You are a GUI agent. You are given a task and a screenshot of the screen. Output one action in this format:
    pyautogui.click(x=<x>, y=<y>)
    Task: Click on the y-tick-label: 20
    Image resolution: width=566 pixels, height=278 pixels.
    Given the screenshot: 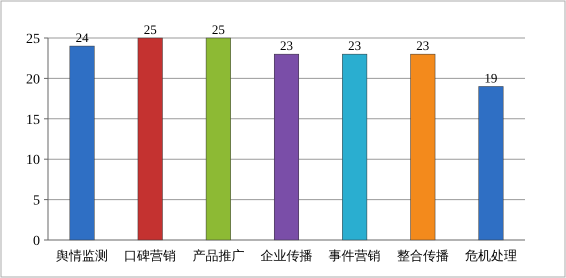 What is the action you would take?
    pyautogui.click(x=33, y=80)
    